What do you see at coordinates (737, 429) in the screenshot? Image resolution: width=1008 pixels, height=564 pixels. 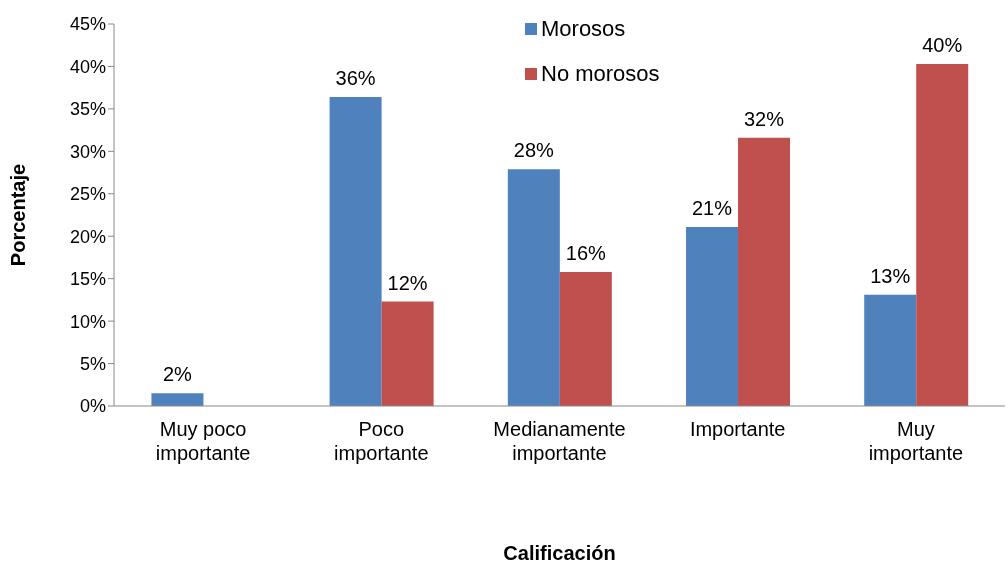 I see `x-tick-label: Importante` at bounding box center [737, 429].